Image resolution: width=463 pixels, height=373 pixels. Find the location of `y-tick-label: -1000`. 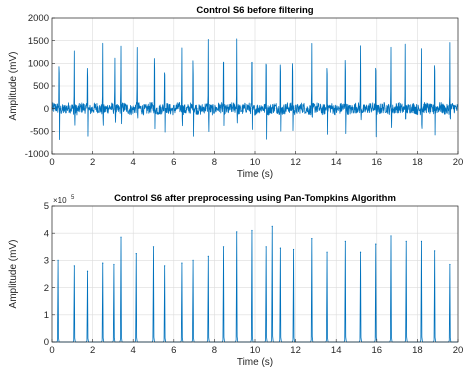

y-tick-label: -1000 is located at coordinates (37, 154).